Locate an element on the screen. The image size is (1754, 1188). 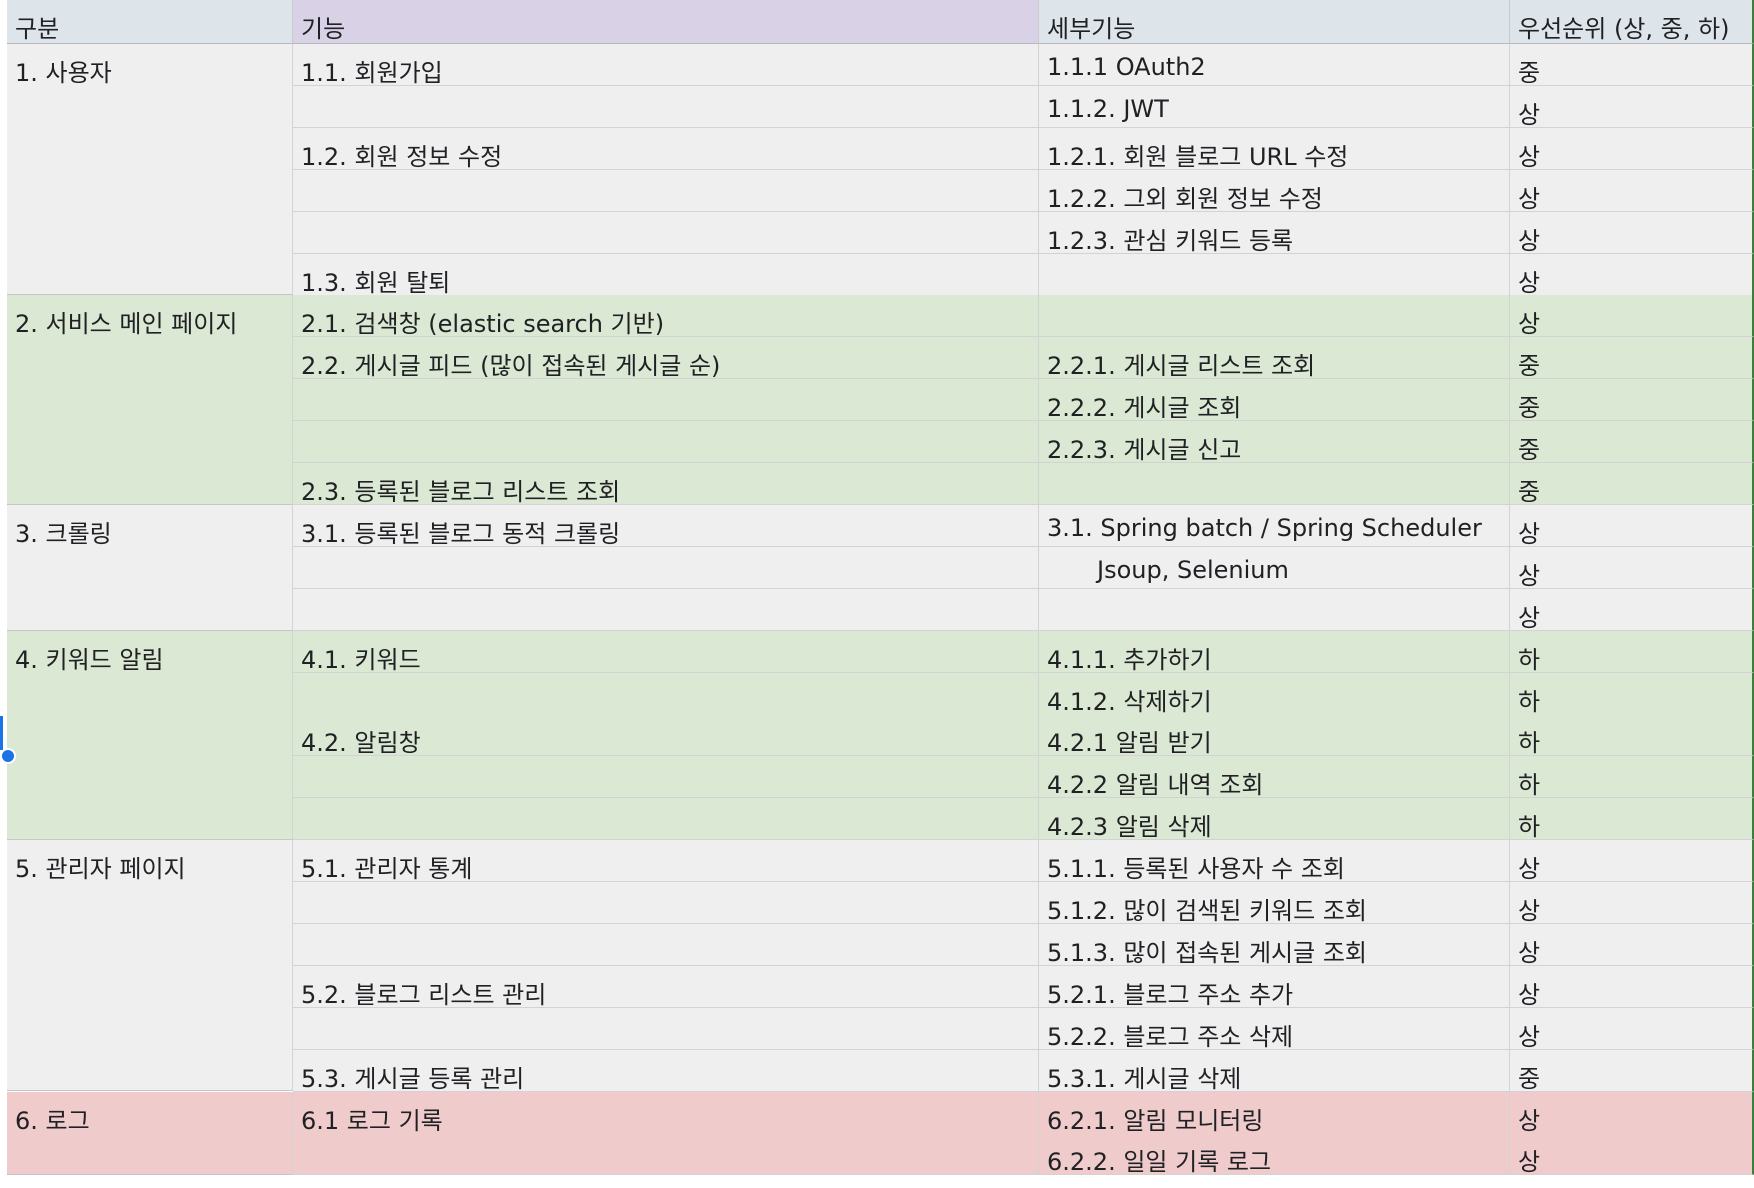
sheet-bottom-edge is located at coordinates (880, 1184).